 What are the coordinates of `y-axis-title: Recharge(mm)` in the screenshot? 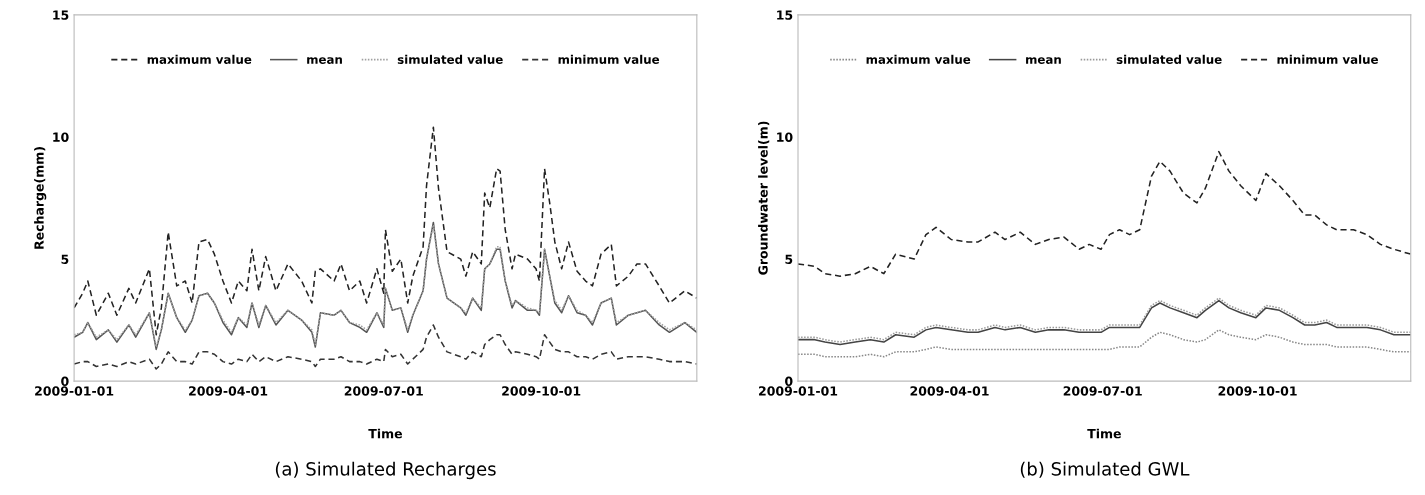 It's located at (40, 198).